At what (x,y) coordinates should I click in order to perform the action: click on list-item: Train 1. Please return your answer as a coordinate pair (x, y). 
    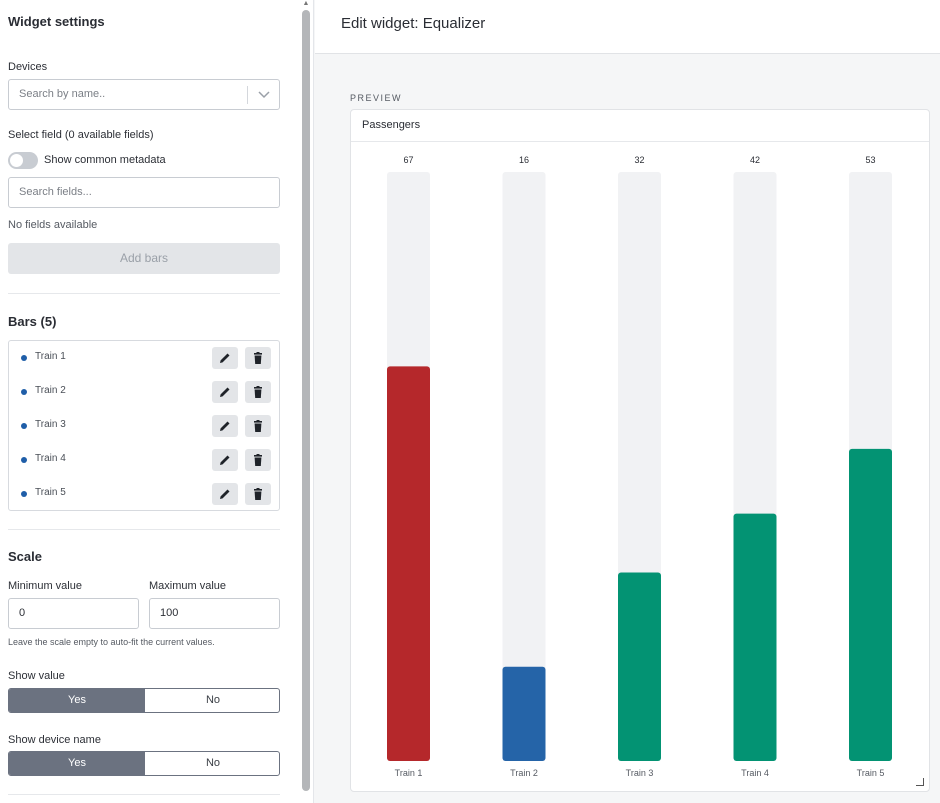
    Looking at the image, I should click on (144, 357).